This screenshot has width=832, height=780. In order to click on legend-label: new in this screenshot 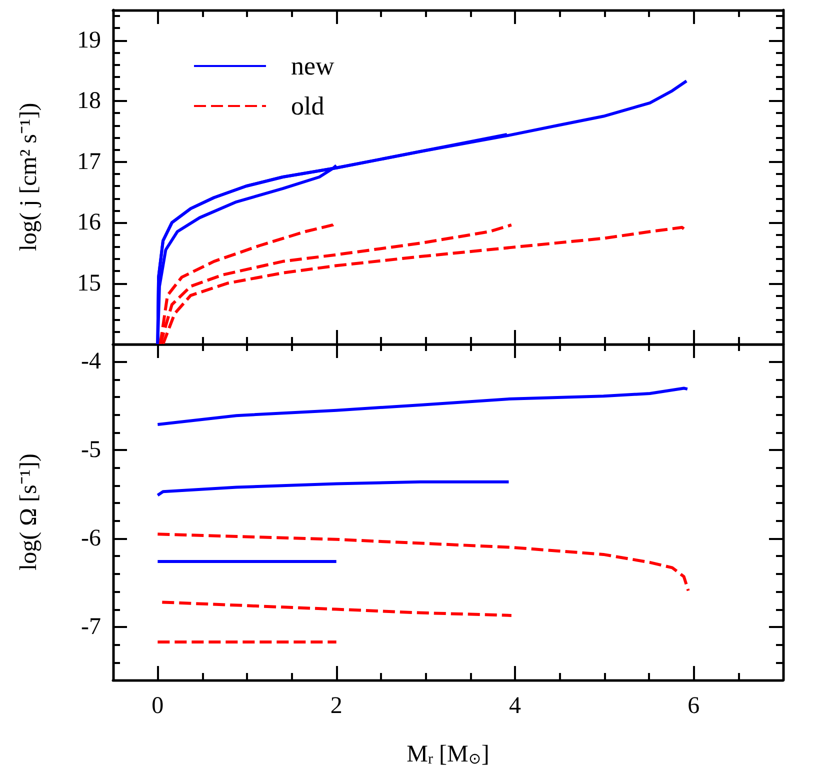, I will do `click(313, 66)`.